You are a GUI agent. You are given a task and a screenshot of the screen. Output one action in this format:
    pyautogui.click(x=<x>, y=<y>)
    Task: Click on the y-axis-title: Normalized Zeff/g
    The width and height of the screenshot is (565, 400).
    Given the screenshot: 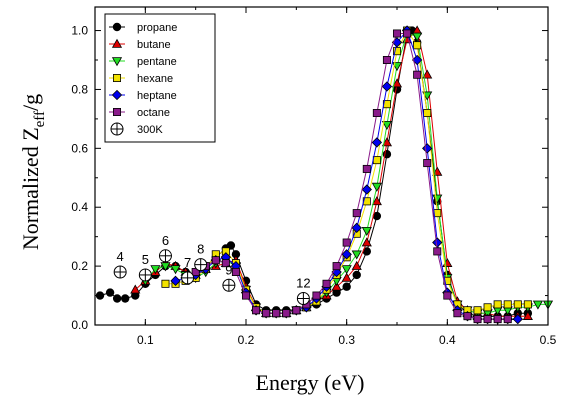 What is the action you would take?
    pyautogui.click(x=33, y=172)
    